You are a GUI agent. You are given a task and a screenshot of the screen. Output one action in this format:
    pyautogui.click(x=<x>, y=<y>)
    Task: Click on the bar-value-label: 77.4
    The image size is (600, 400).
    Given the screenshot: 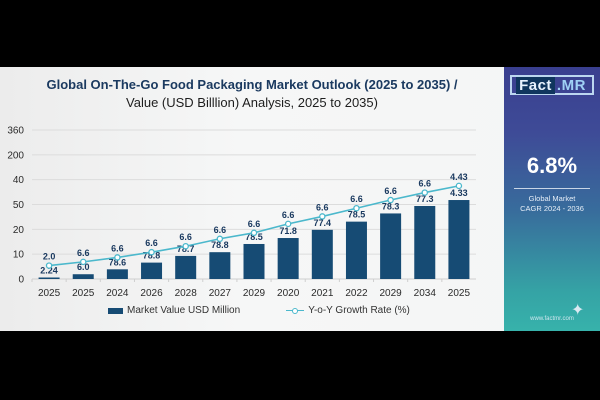 What is the action you would take?
    pyautogui.click(x=323, y=223)
    